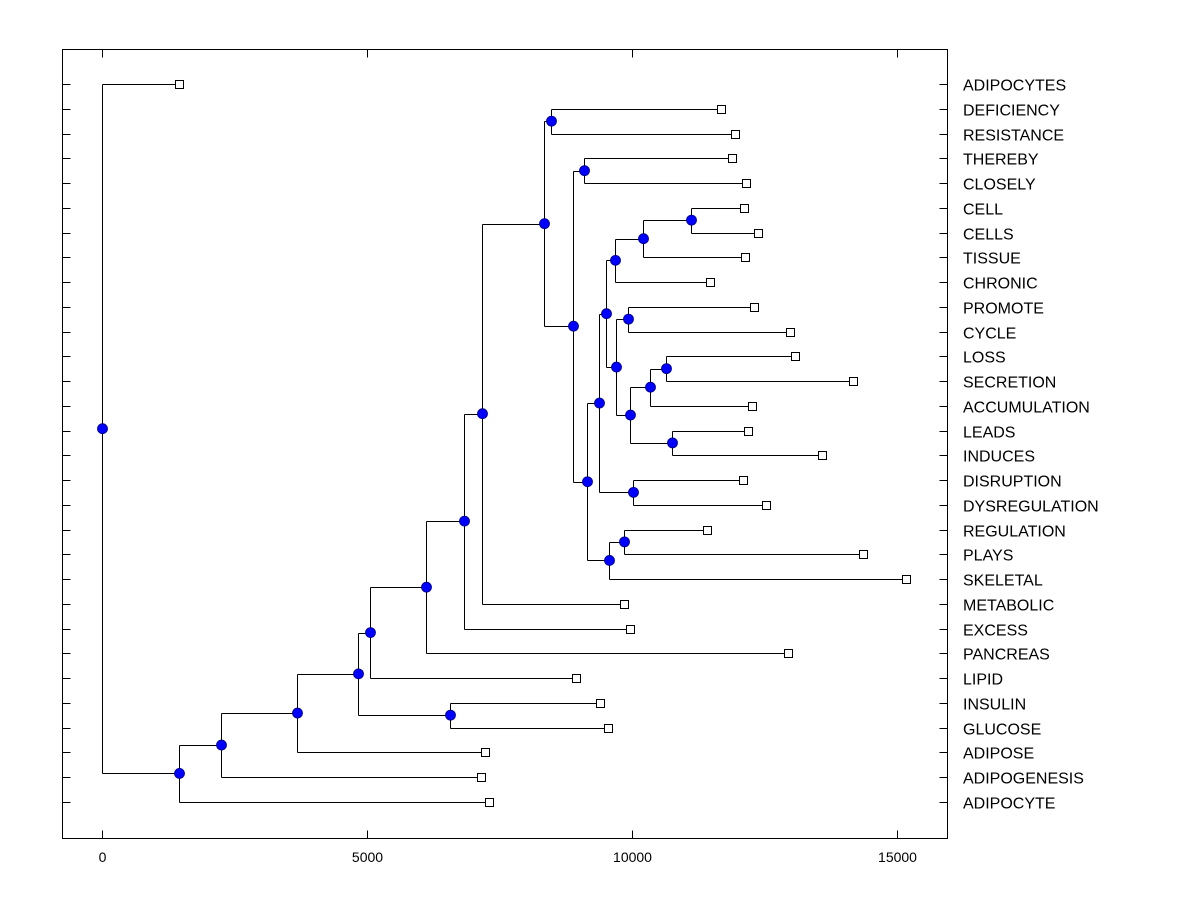 The width and height of the screenshot is (1200, 900). I want to click on leaf-label: PANCREAS, so click(1006, 655).